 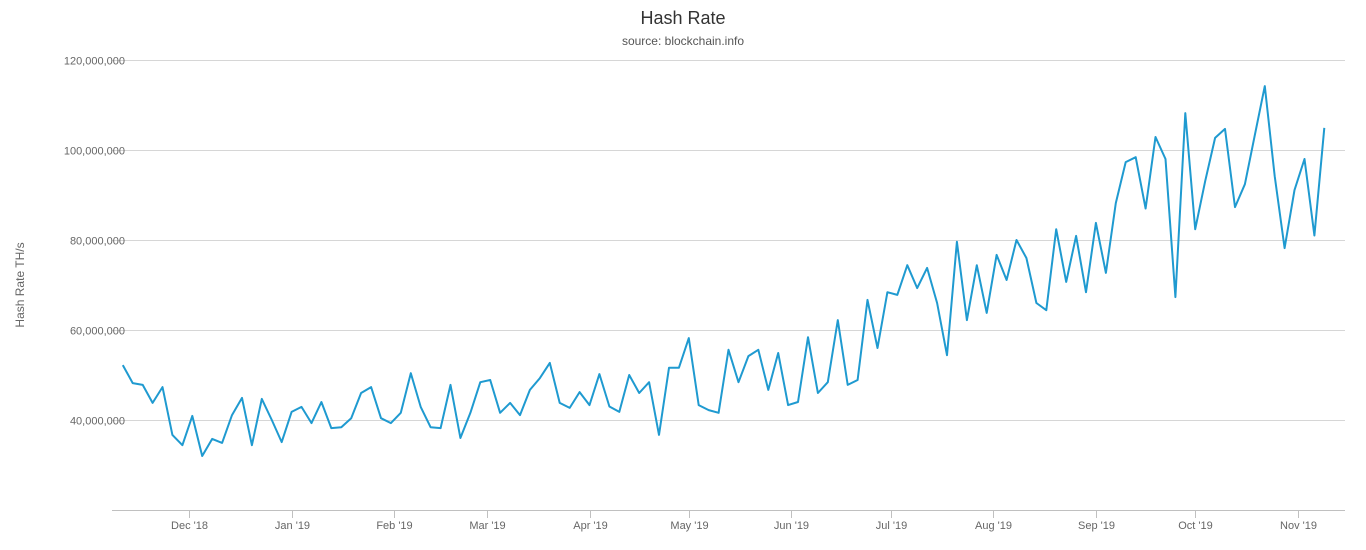 I want to click on y-tick-label: 80,000,000, so click(x=97, y=242).